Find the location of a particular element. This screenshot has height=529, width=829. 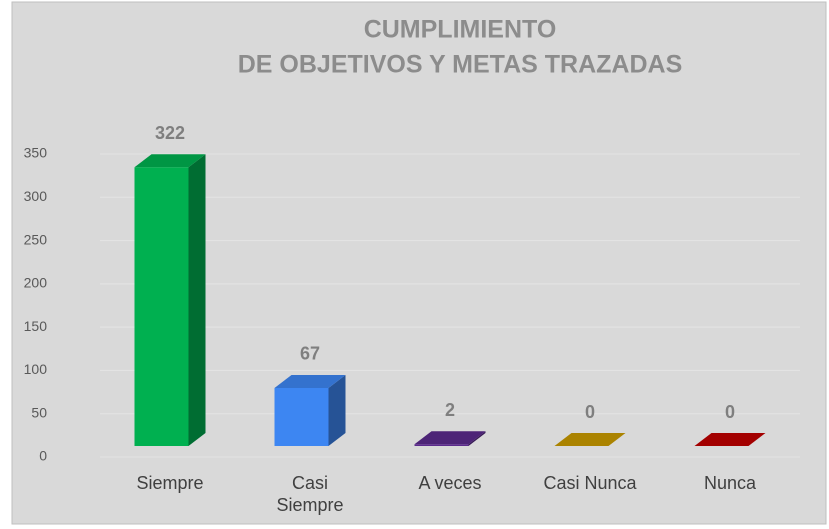

chart-title: CUMPLIMIENTO is located at coordinates (460, 30).